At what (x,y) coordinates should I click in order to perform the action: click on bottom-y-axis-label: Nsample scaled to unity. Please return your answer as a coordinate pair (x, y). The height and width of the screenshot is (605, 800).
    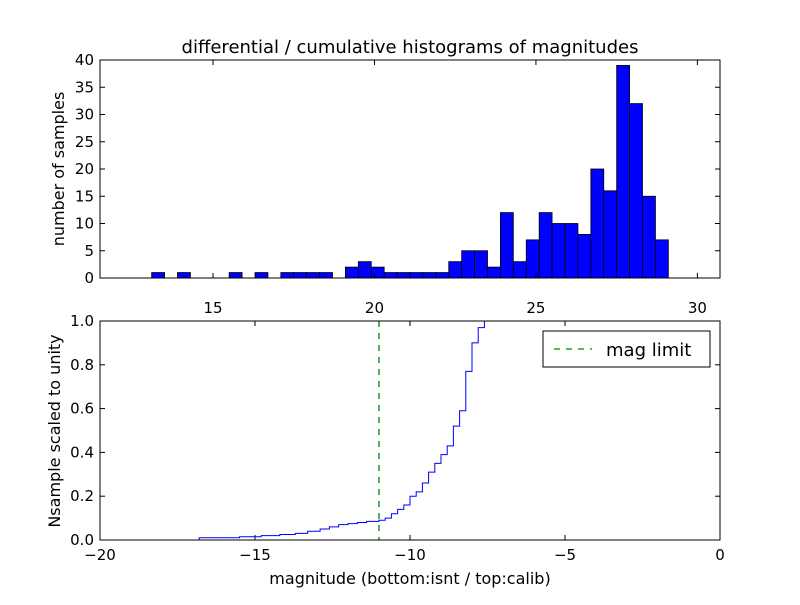
    Looking at the image, I should click on (54, 430).